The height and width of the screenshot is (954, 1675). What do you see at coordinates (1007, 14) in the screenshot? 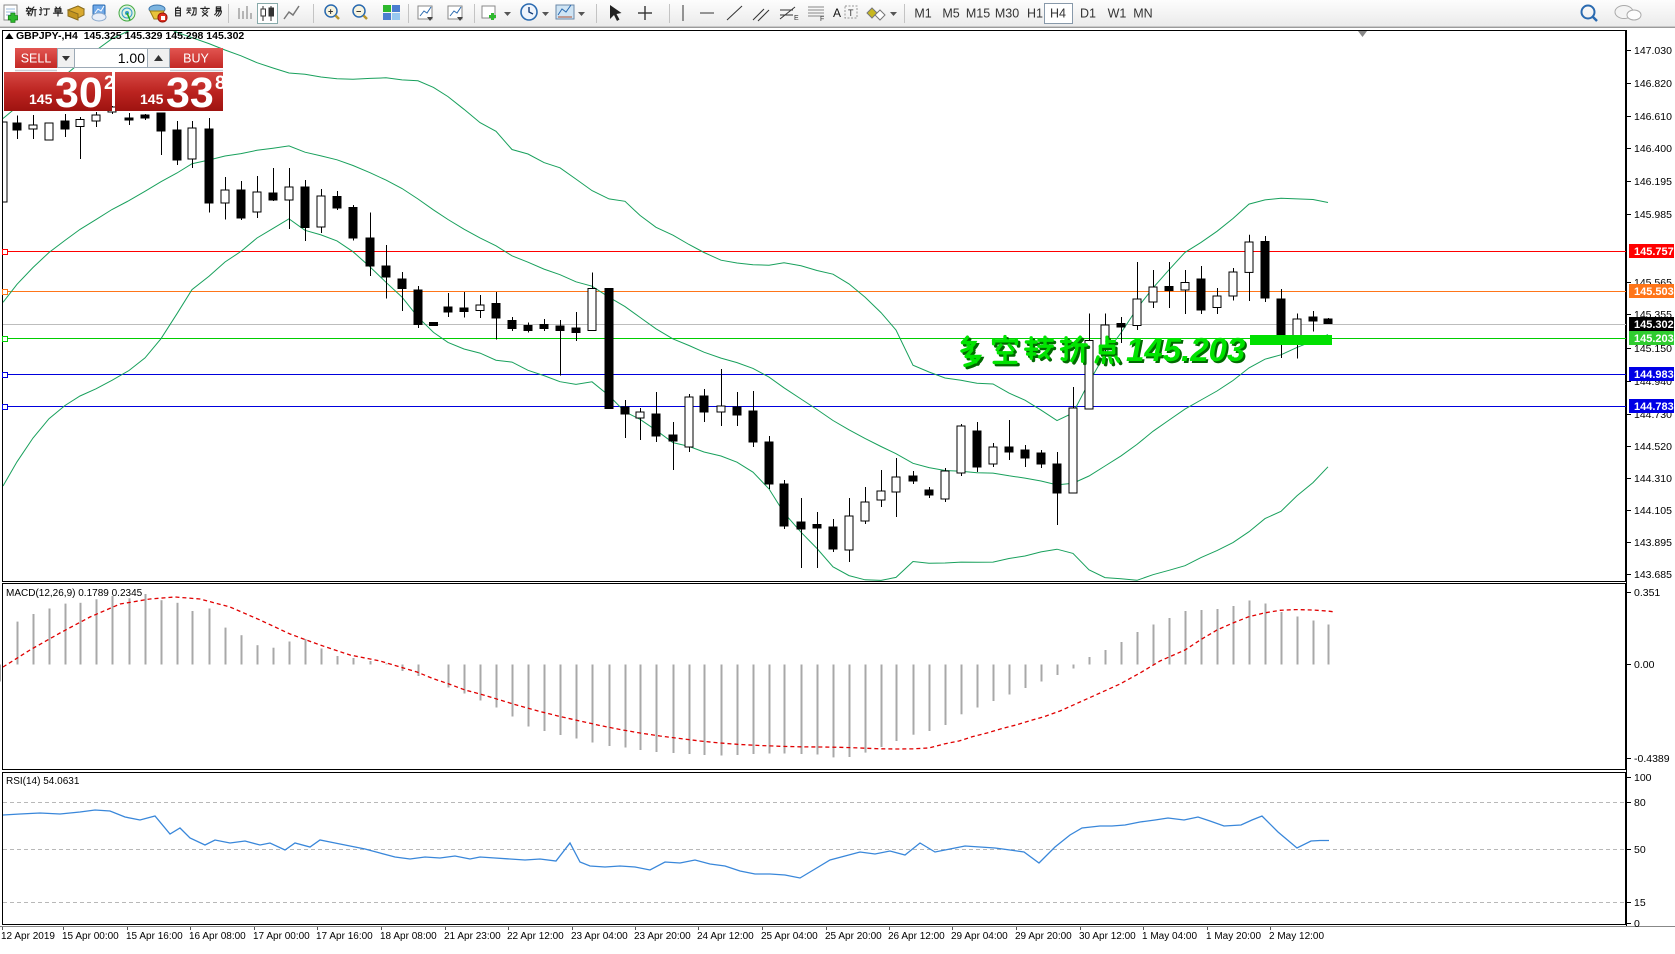
I see `svg-text: M30` at bounding box center [1007, 14].